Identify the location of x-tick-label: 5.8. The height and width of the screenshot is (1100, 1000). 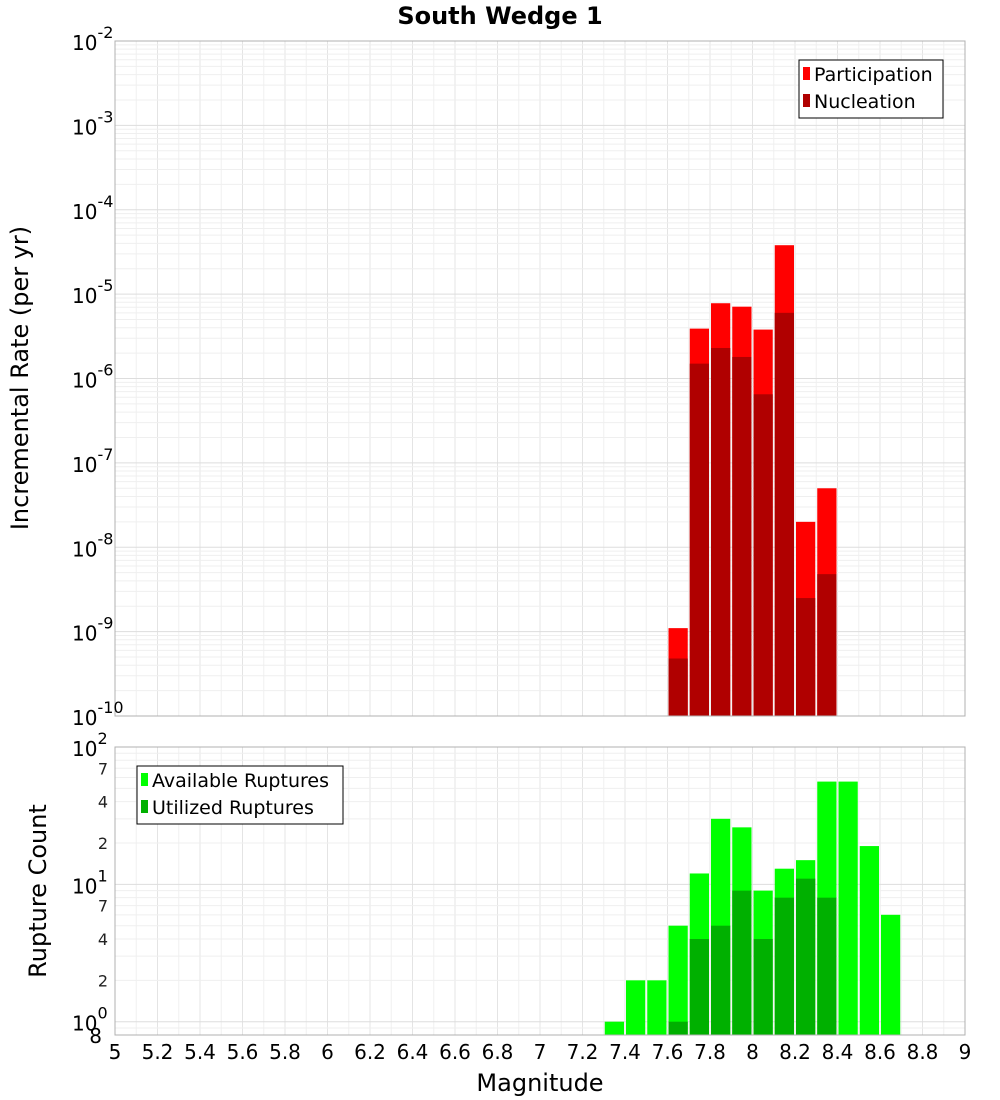
(285, 1052).